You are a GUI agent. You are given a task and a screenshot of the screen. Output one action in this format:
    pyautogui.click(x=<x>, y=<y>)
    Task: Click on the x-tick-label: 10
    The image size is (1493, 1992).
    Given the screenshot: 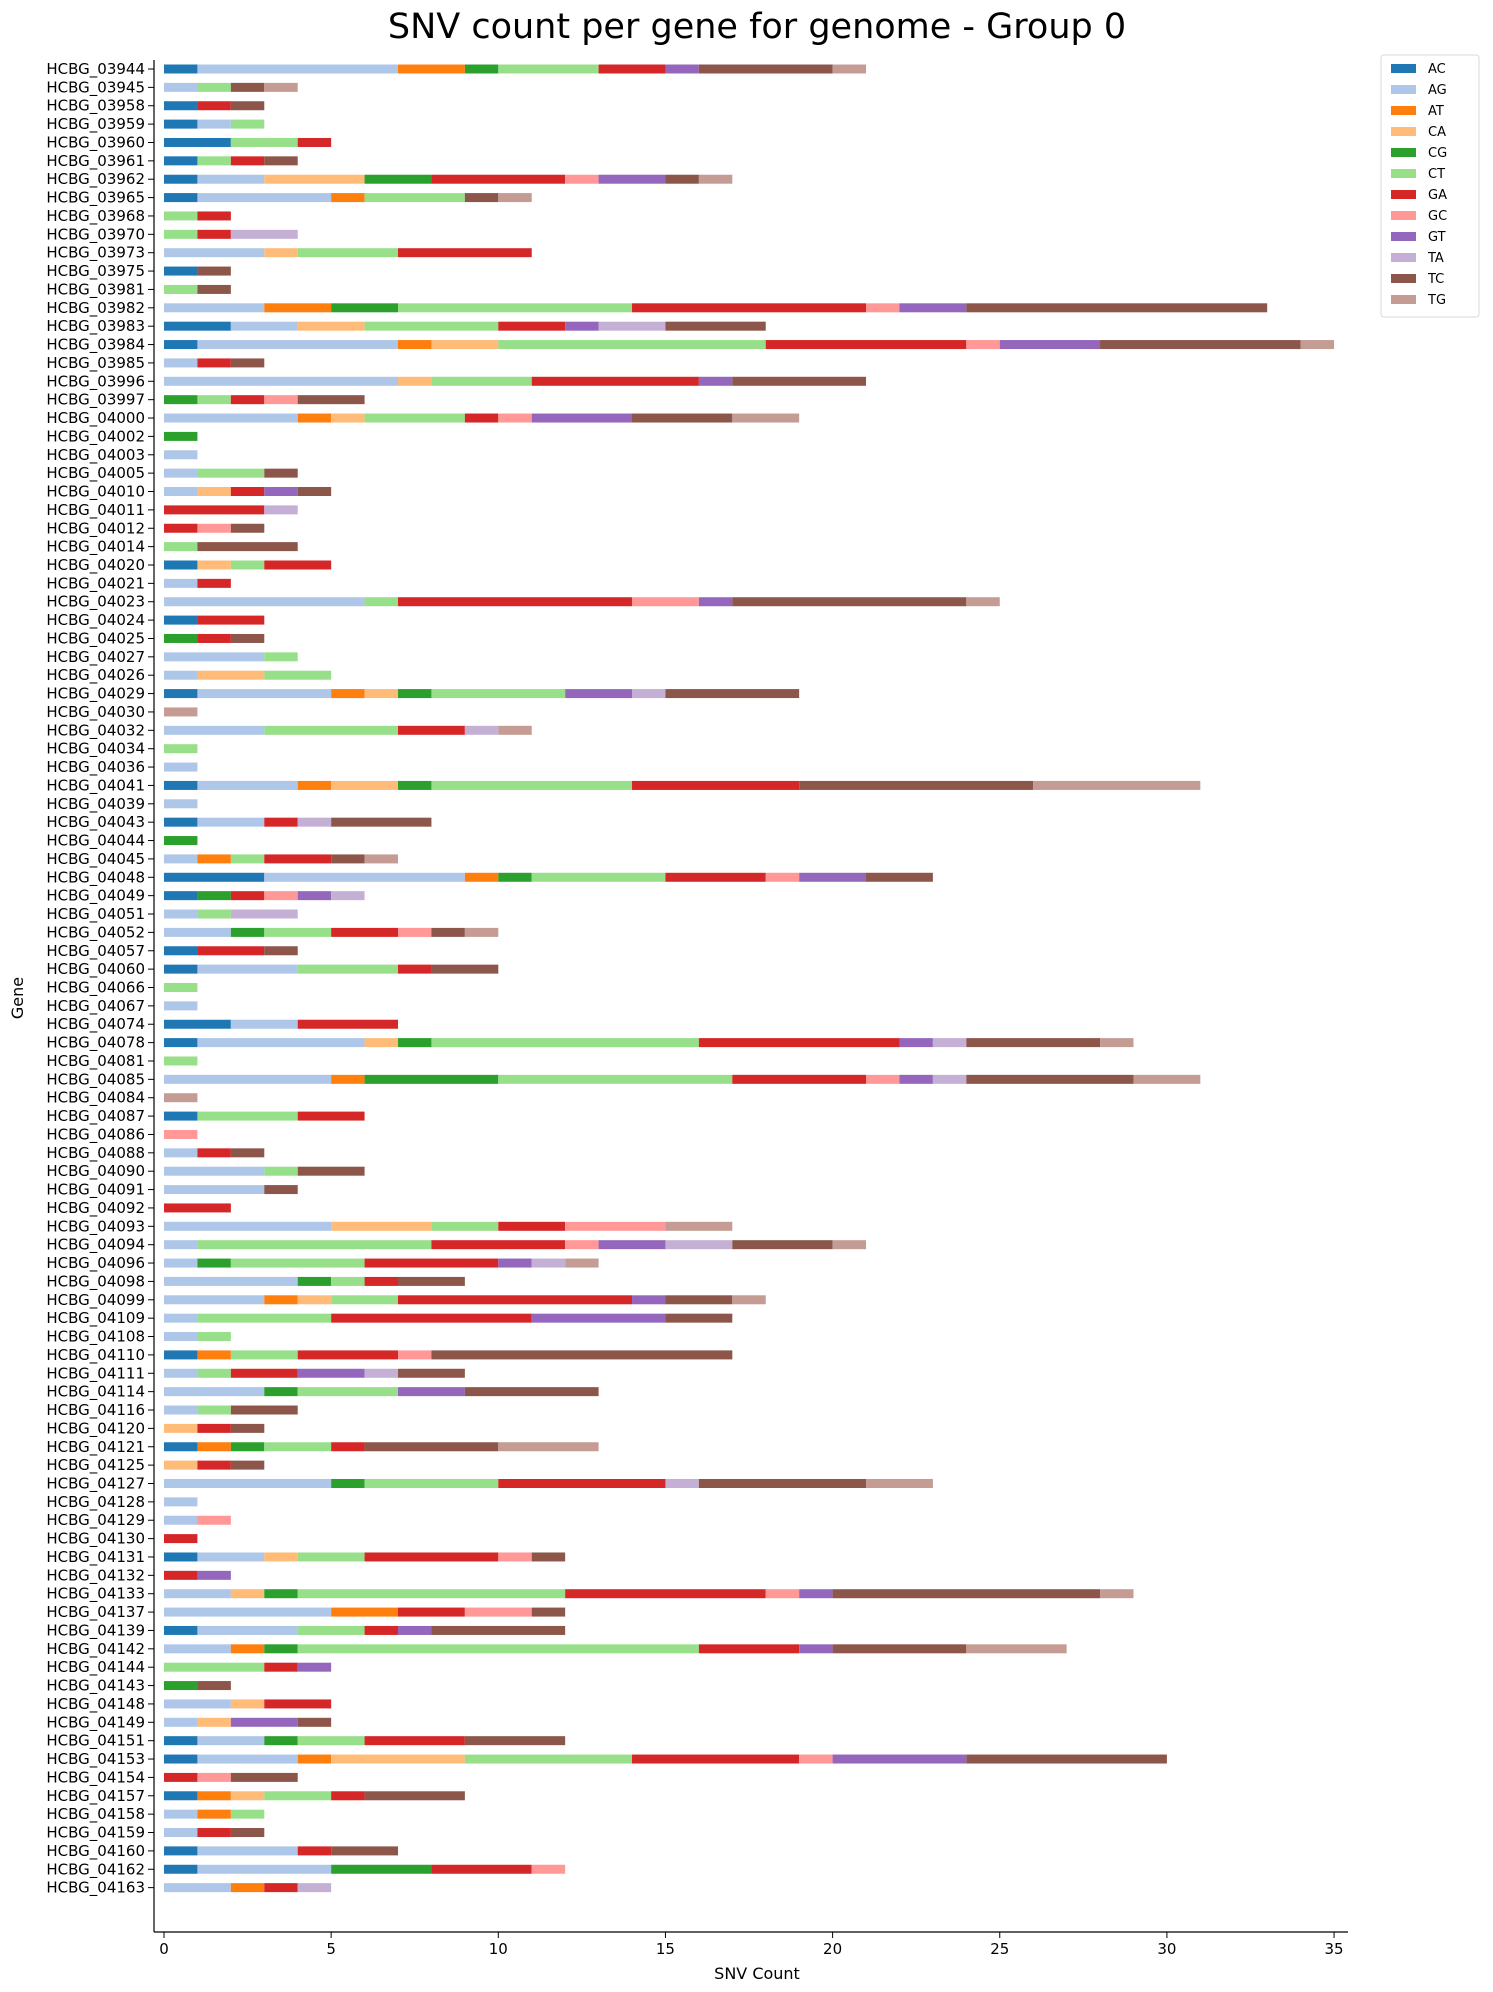 What is the action you would take?
    pyautogui.click(x=498, y=1949)
    